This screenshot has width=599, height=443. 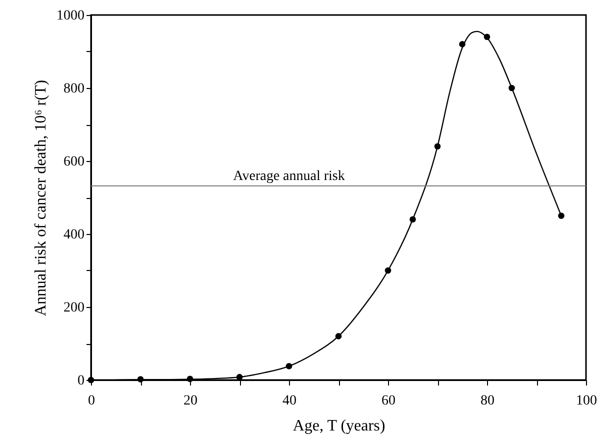 What do you see at coordinates (41, 198) in the screenshot?
I see `y-axis-title: Annual risk of cancer death, 10⁶ r(T)` at bounding box center [41, 198].